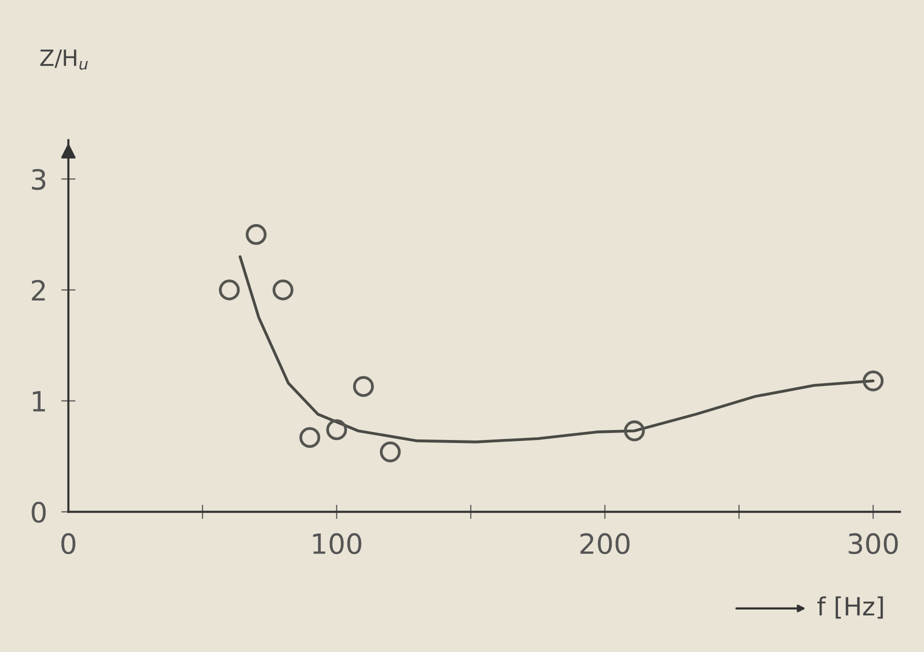 This screenshot has width=924, height=652. What do you see at coordinates (873, 543) in the screenshot?
I see `x-tick-label: 300` at bounding box center [873, 543].